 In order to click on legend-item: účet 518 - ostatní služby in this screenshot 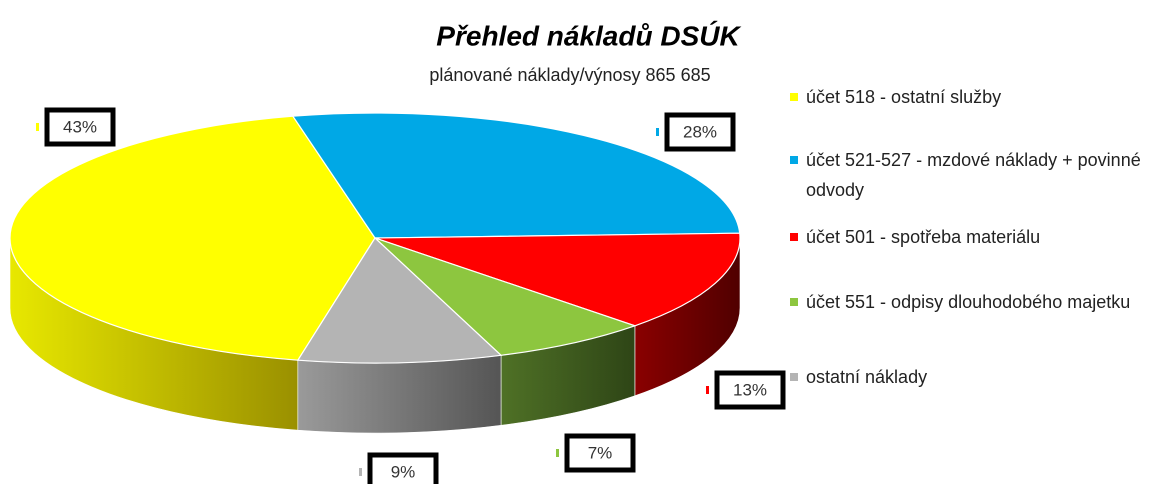, I will do `click(970, 97)`.